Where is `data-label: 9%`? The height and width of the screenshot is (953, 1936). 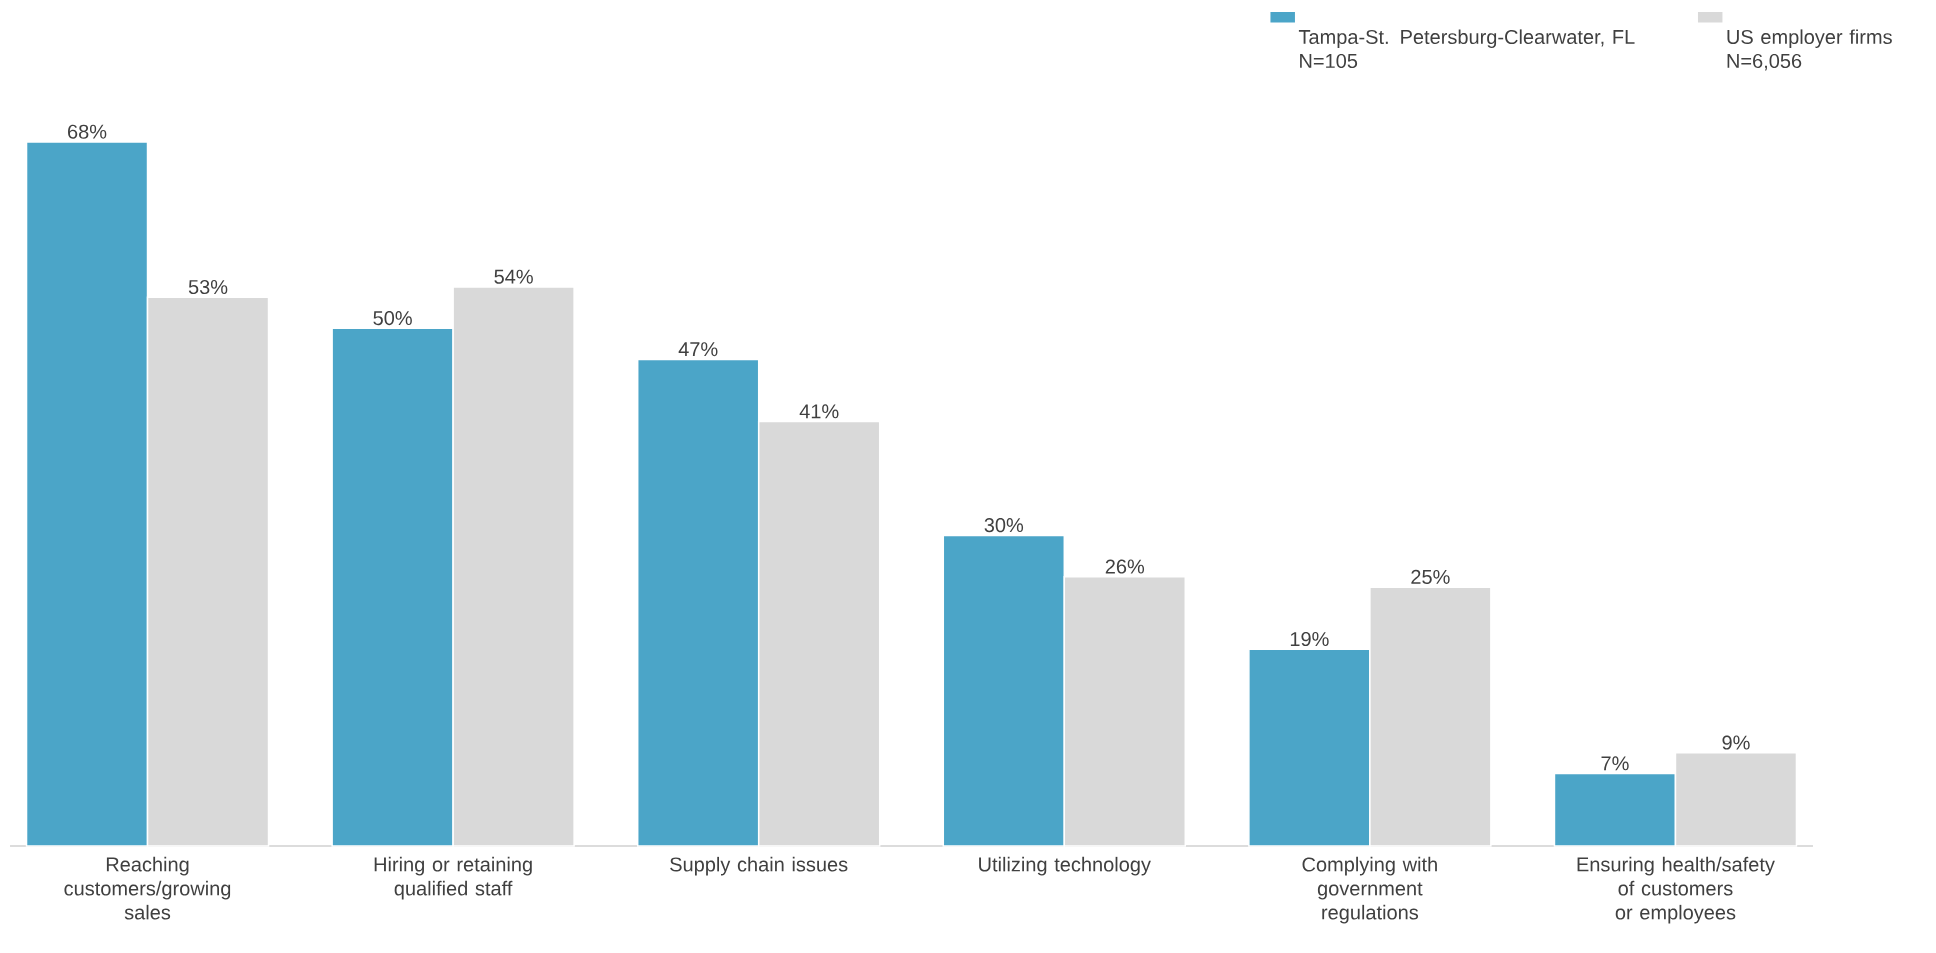
data-label: 9% is located at coordinates (1736, 742).